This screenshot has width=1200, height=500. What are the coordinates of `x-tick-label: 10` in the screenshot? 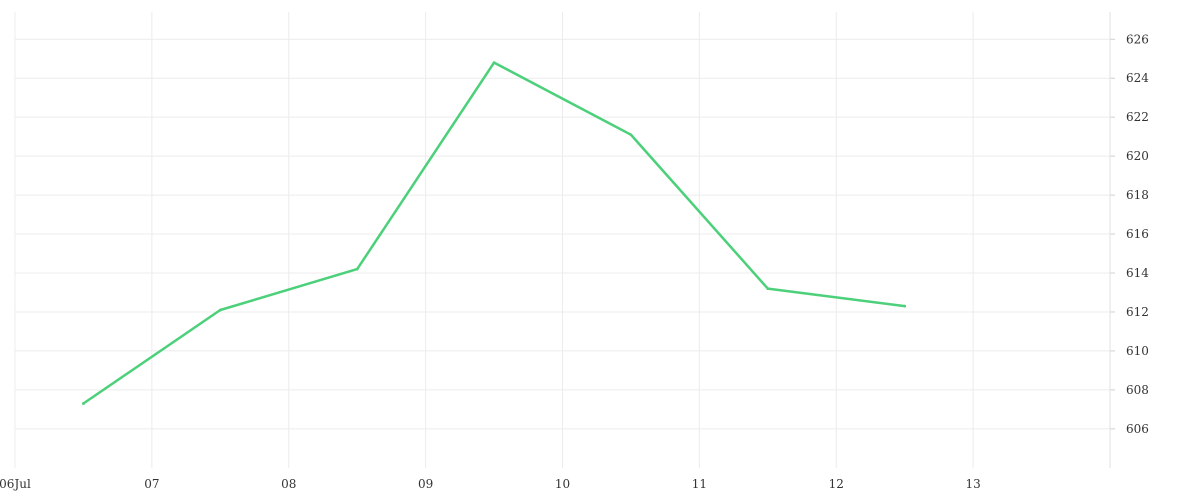 It's located at (562, 484).